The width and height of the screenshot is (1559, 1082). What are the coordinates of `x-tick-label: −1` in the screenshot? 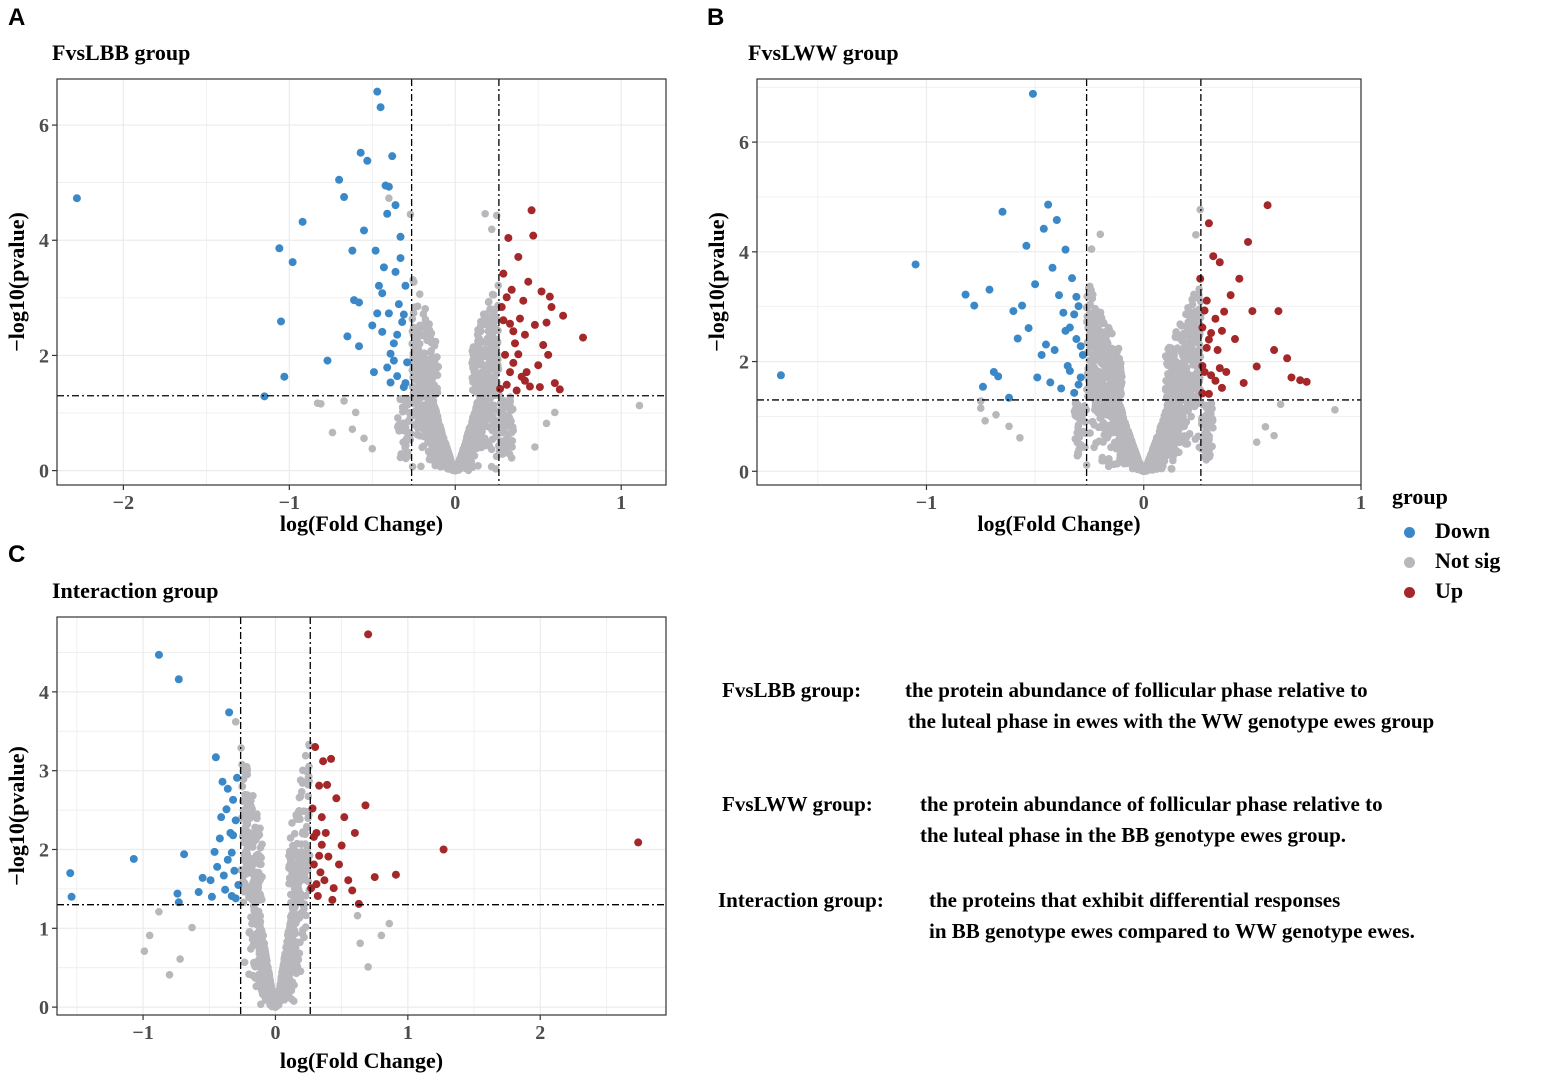 It's located at (142, 1033).